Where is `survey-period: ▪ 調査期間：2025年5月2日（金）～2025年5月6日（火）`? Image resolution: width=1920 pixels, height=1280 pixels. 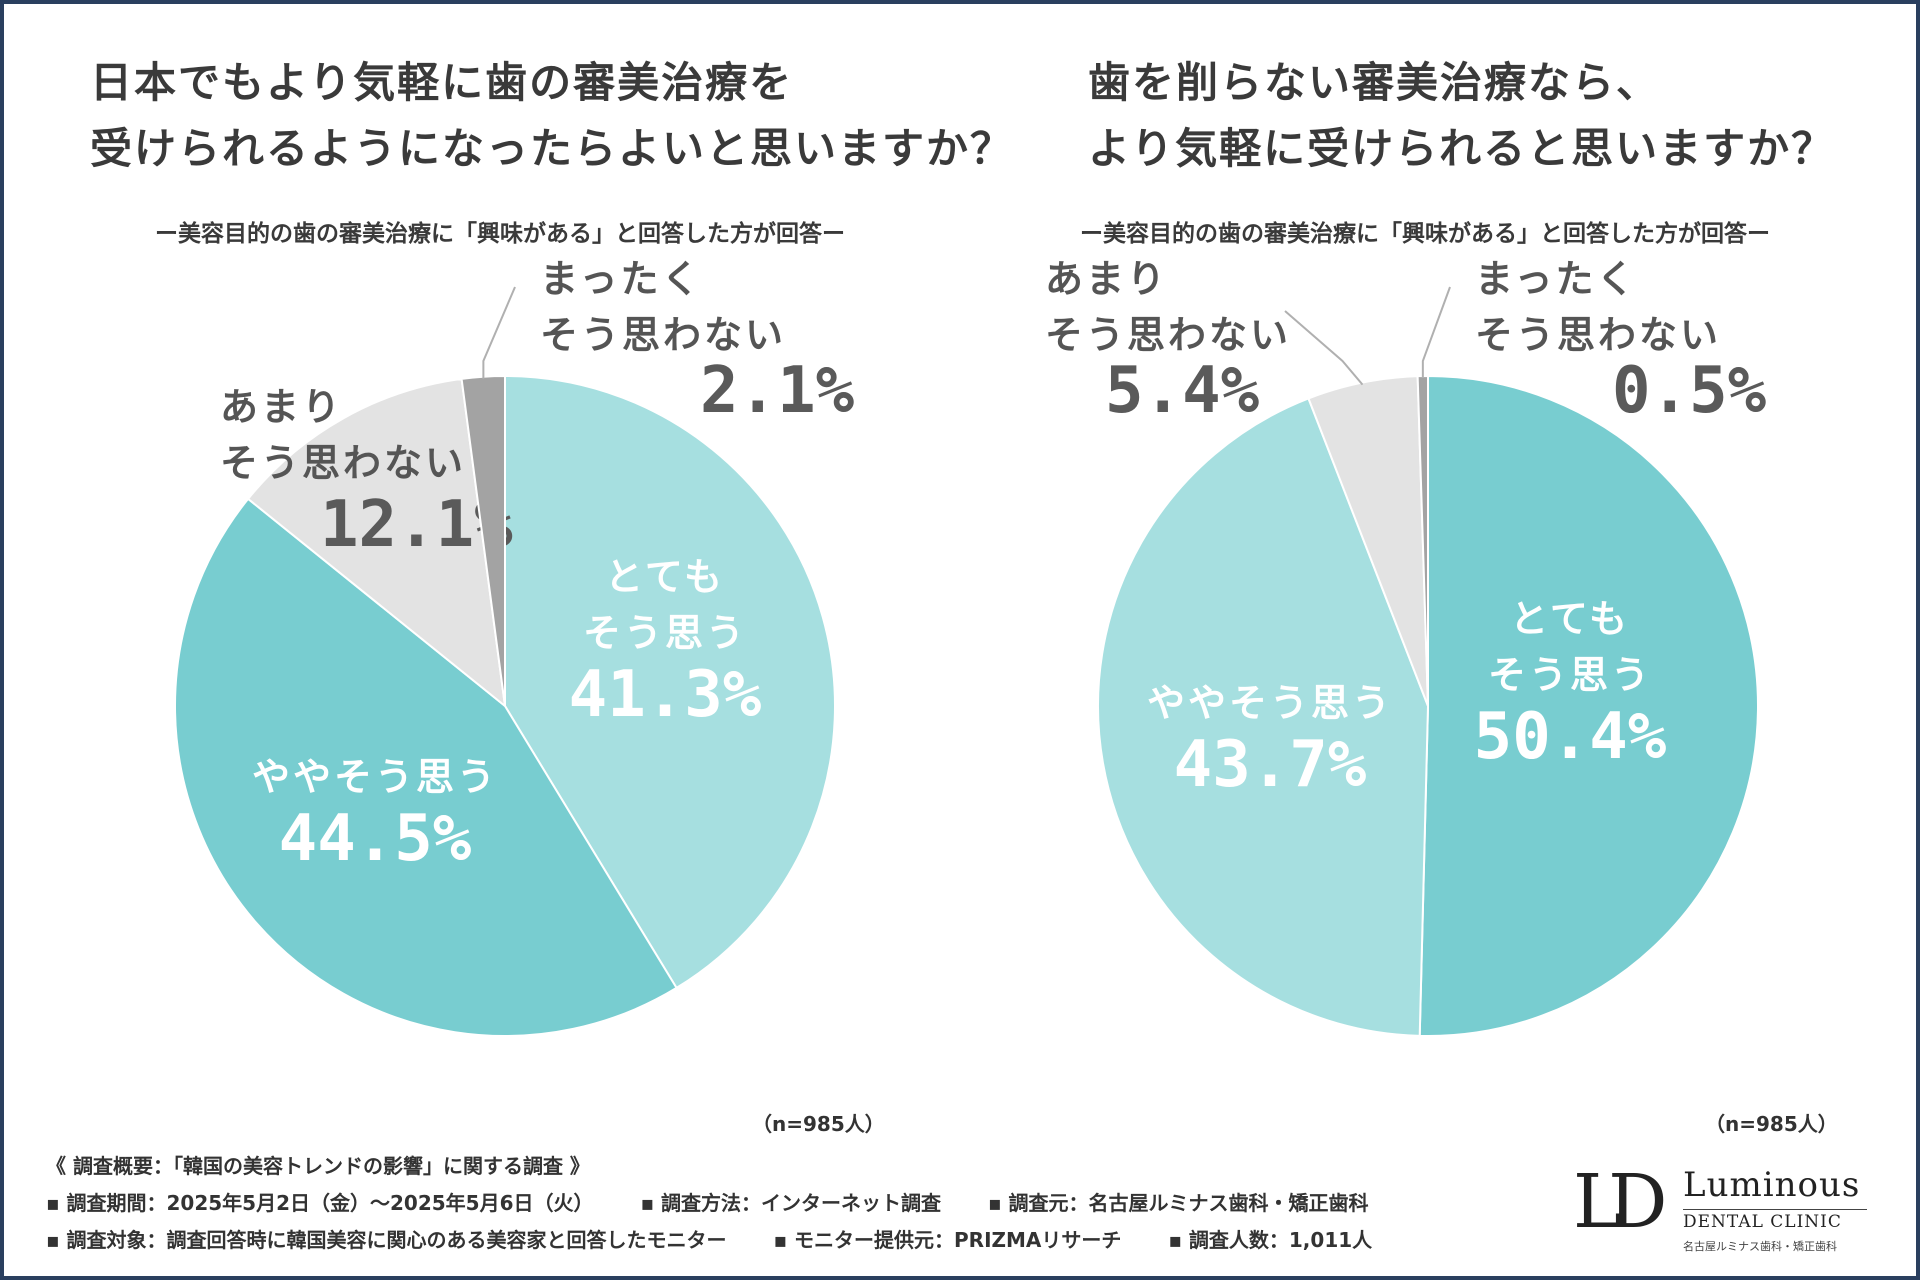
survey-period: ▪ 調査期間：2025年5月2日（金）～2025年5月6日（火） is located at coordinates (320, 1203).